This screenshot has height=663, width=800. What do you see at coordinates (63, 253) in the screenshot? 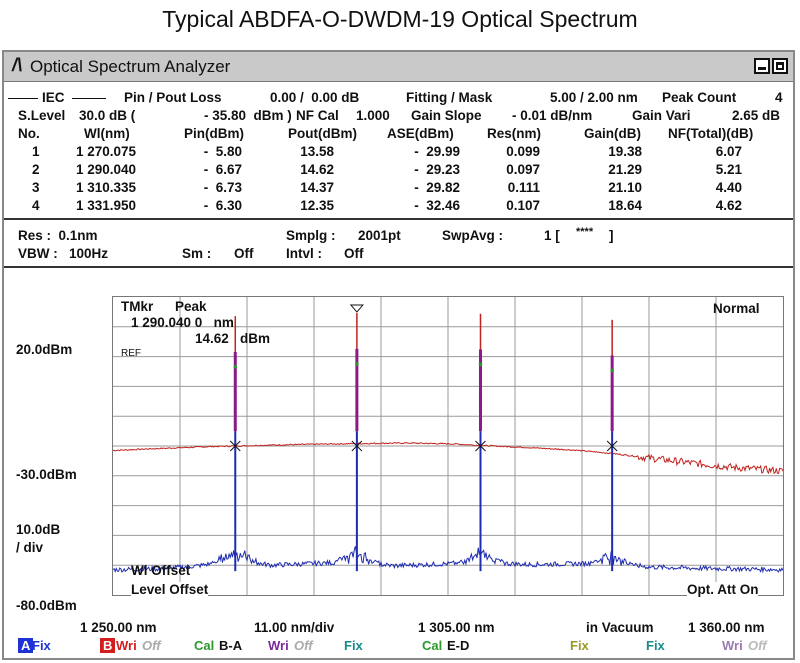
I see `vbw-setting: VBW : 100Hz` at bounding box center [63, 253].